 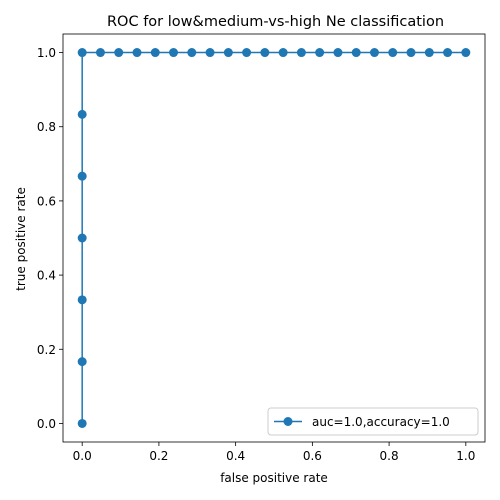 What do you see at coordinates (46, 201) in the screenshot?
I see `y-tick-label: 0.6` at bounding box center [46, 201].